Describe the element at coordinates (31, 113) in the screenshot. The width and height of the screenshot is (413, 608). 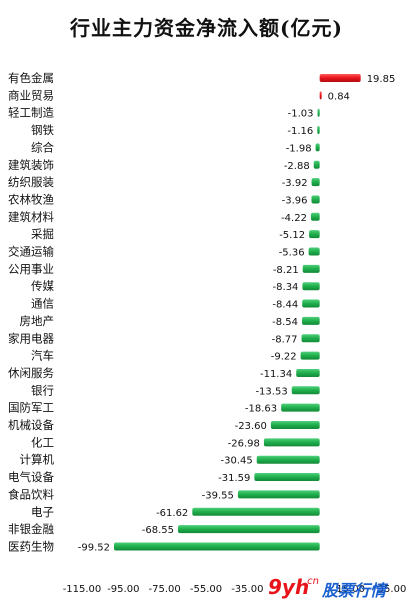
I see `category-label: 轻工制造` at that location.